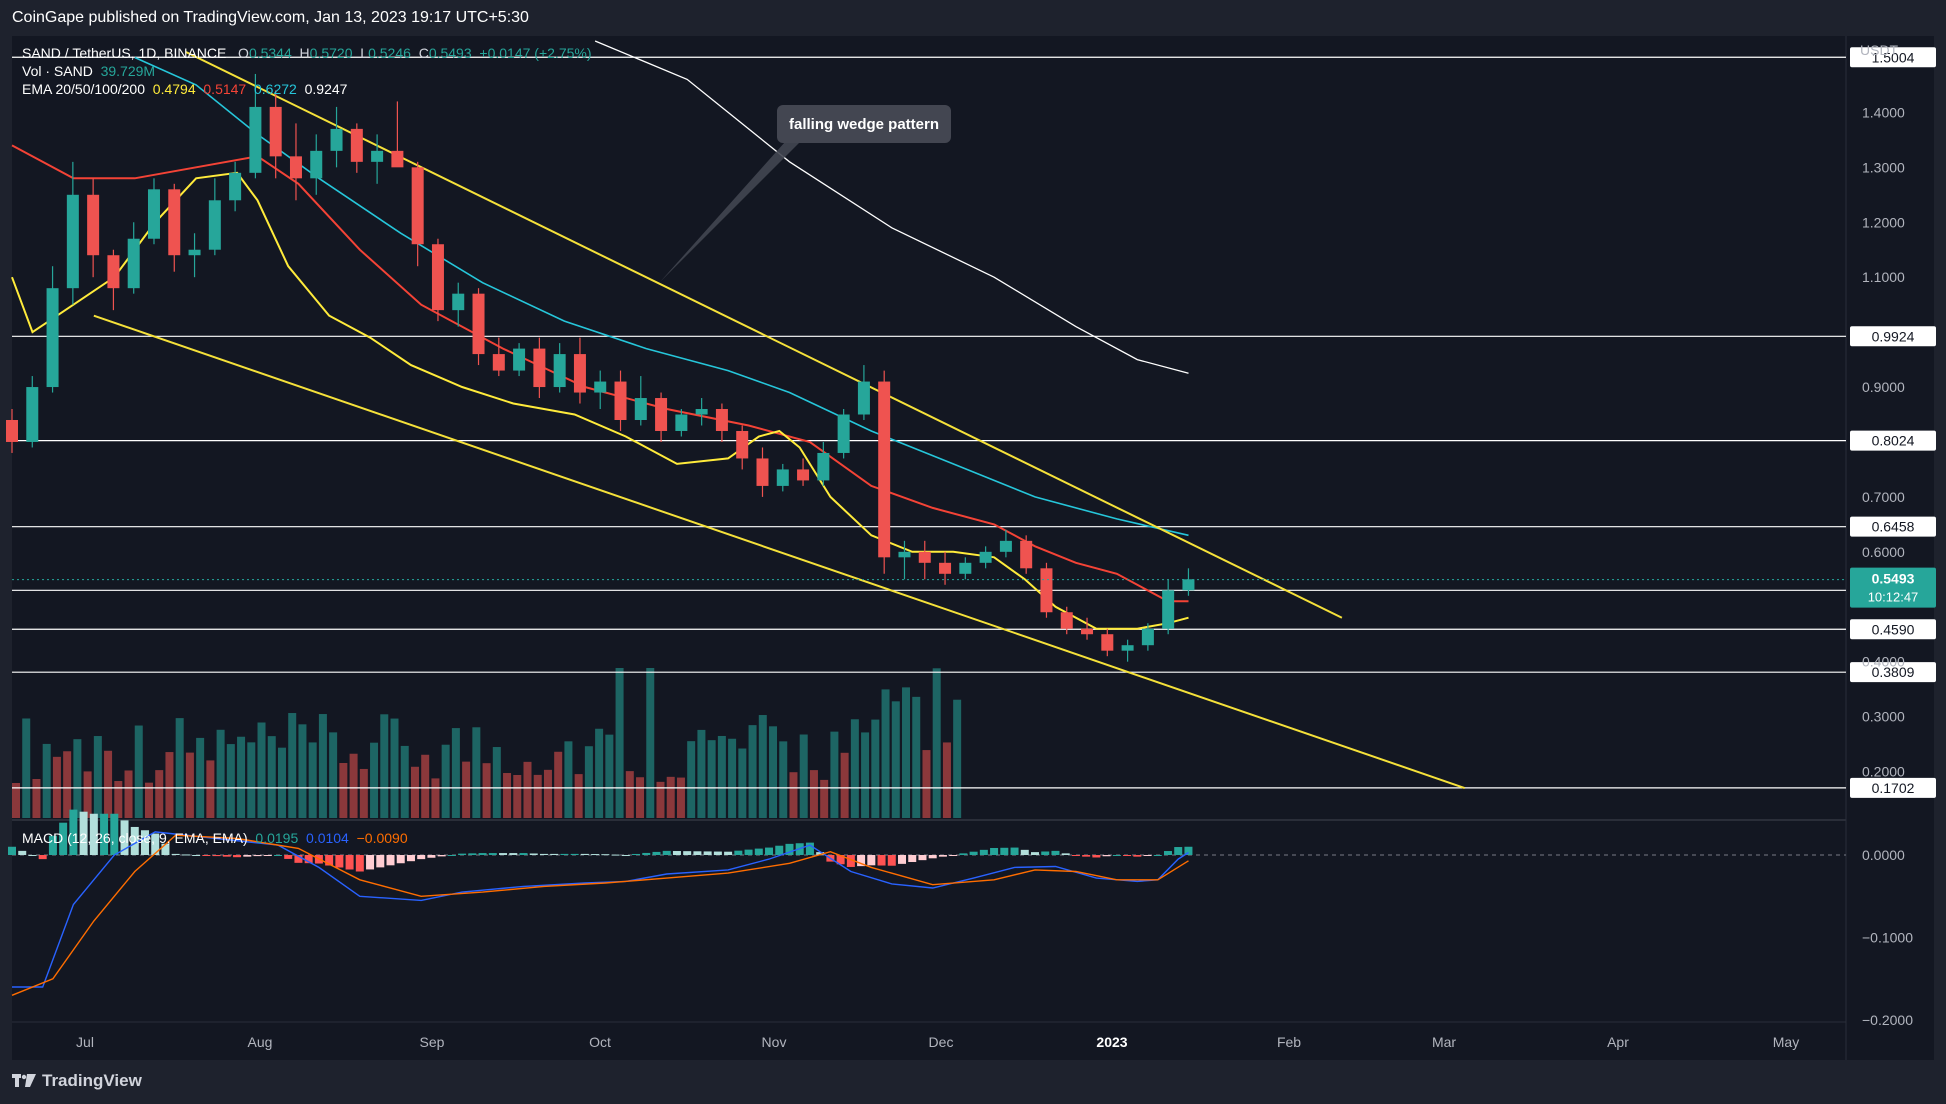  Describe the element at coordinates (1893, 587) in the screenshot. I see `last-price-tag` at that location.